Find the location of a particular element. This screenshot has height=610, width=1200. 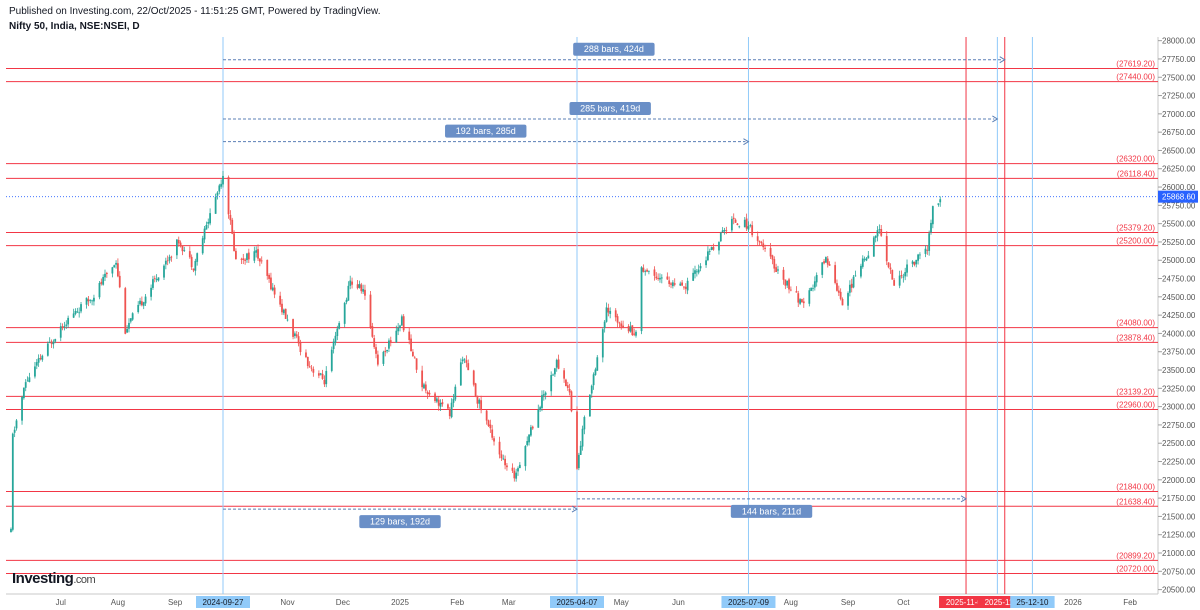

x-tick-label: 2024-09-27 is located at coordinates (223, 602).